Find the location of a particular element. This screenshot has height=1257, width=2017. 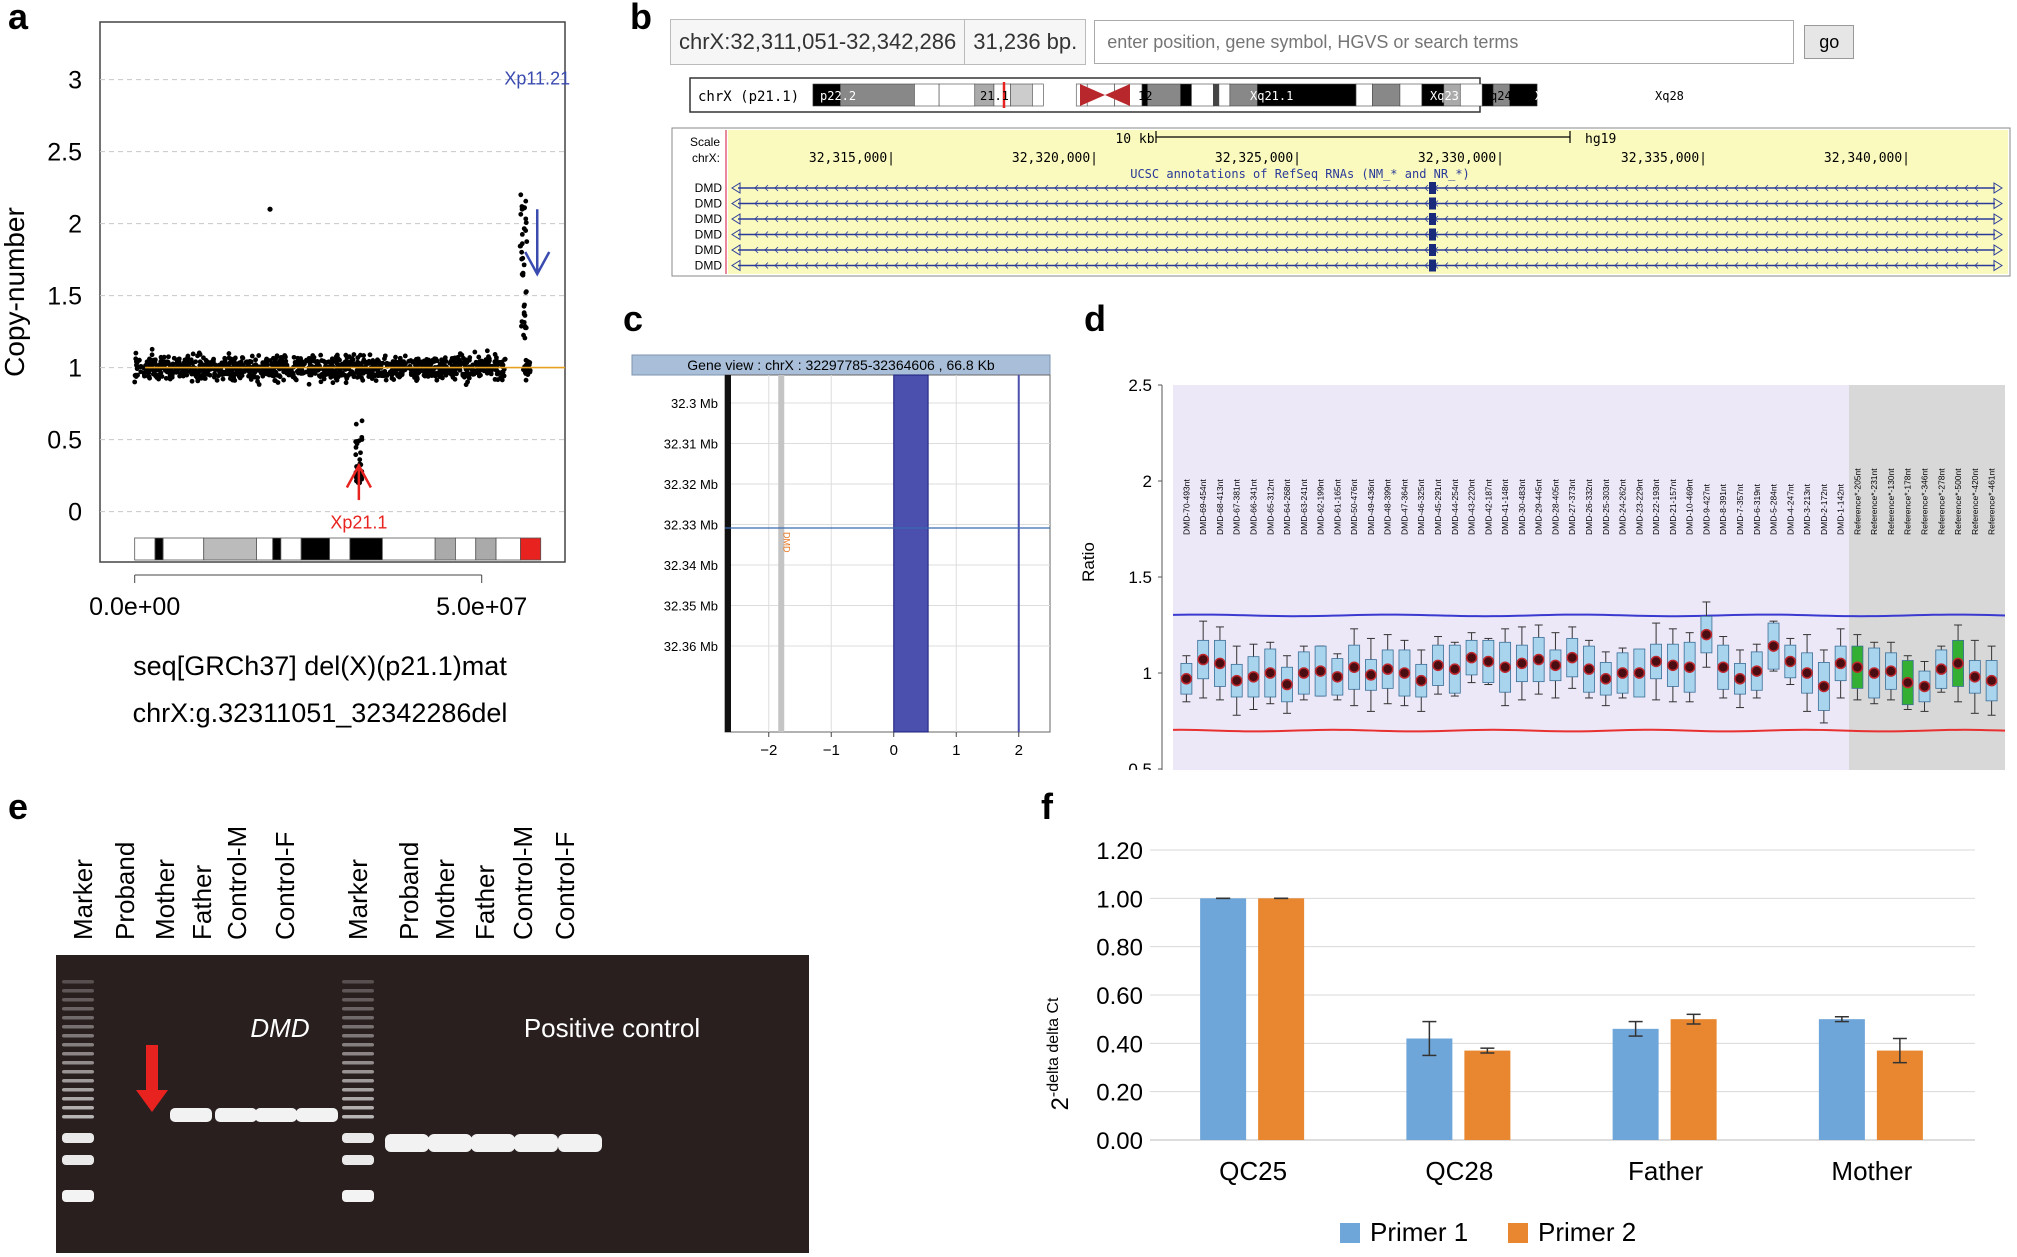

y-tick-label: 1.5 is located at coordinates (64, 297).